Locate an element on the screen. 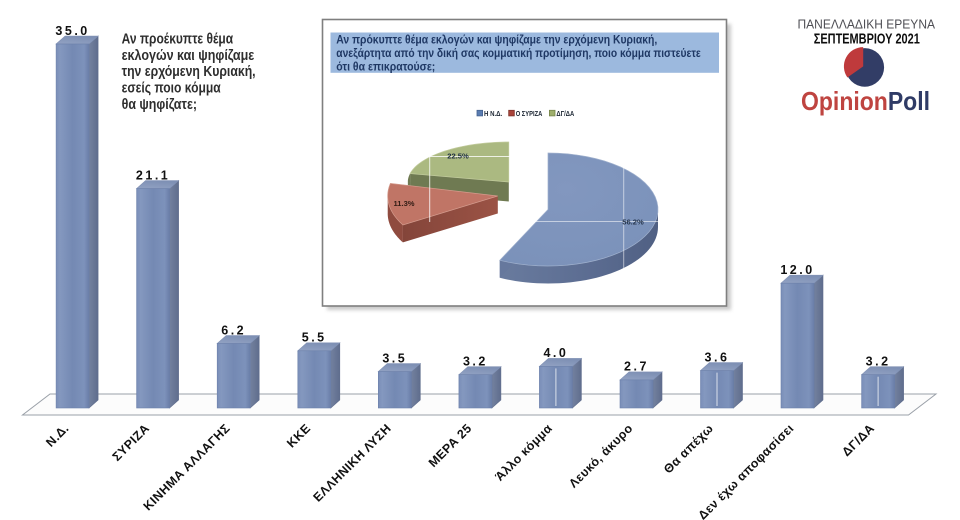 The image size is (960, 520). svg-text: ΣΥΡΙΖΑ is located at coordinates (131, 442).